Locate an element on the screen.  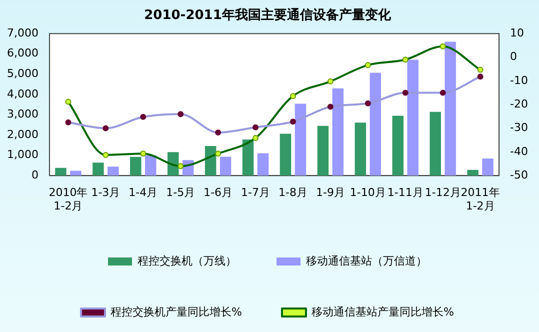
y-tick-label: 0 is located at coordinates (34, 175).